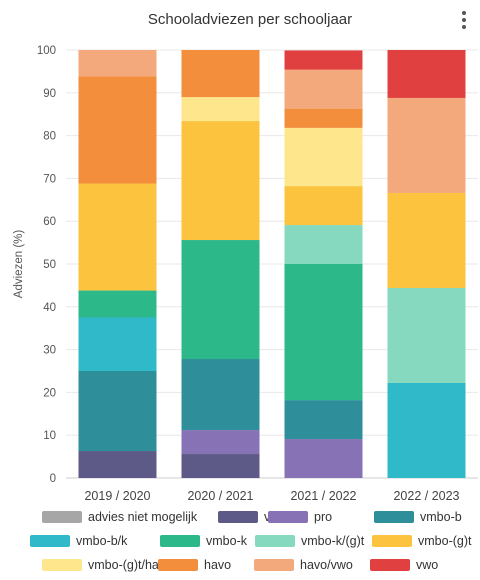 This screenshot has width=480, height=580. What do you see at coordinates (49, 265) in the screenshot?
I see `y-tick-label: 50` at bounding box center [49, 265].